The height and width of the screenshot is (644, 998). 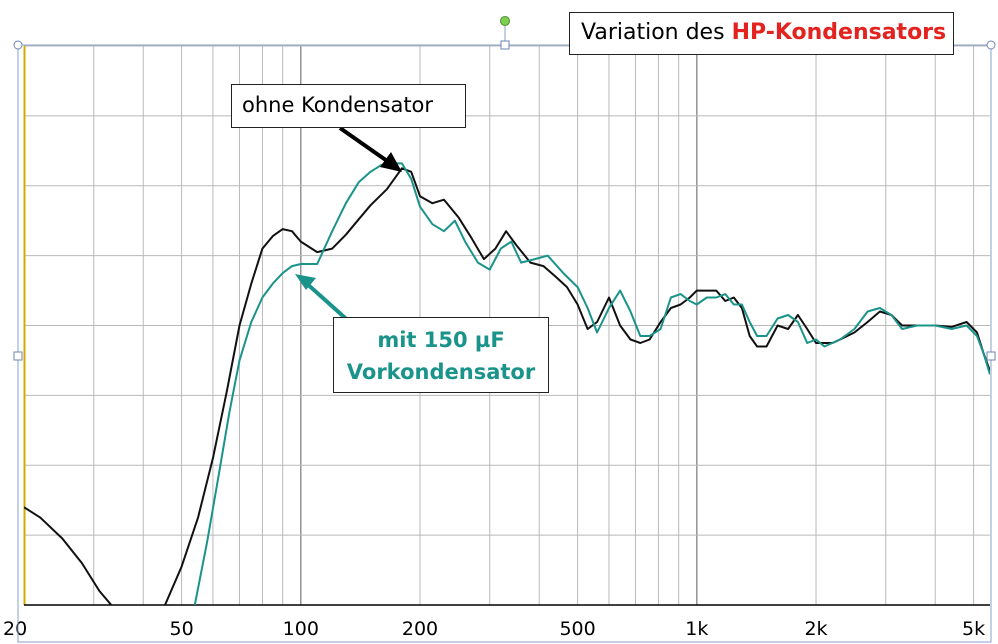 I want to click on x-tick-label: 20, so click(x=15, y=629).